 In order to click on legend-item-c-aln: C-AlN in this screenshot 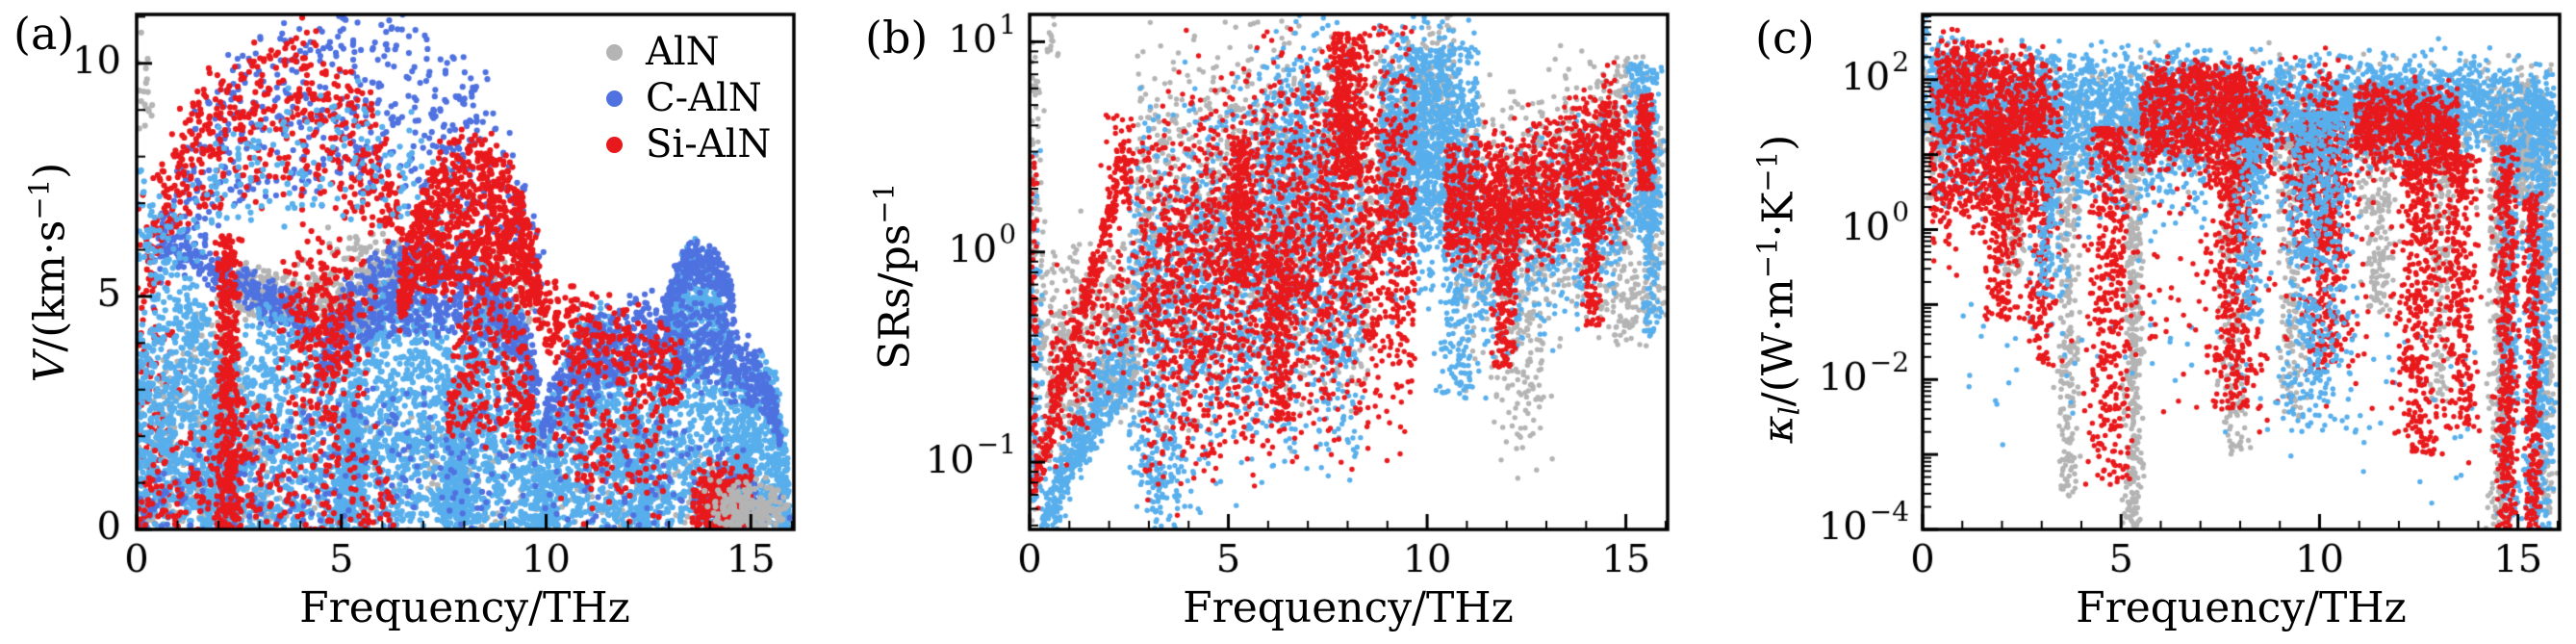, I will do `click(688, 98)`.